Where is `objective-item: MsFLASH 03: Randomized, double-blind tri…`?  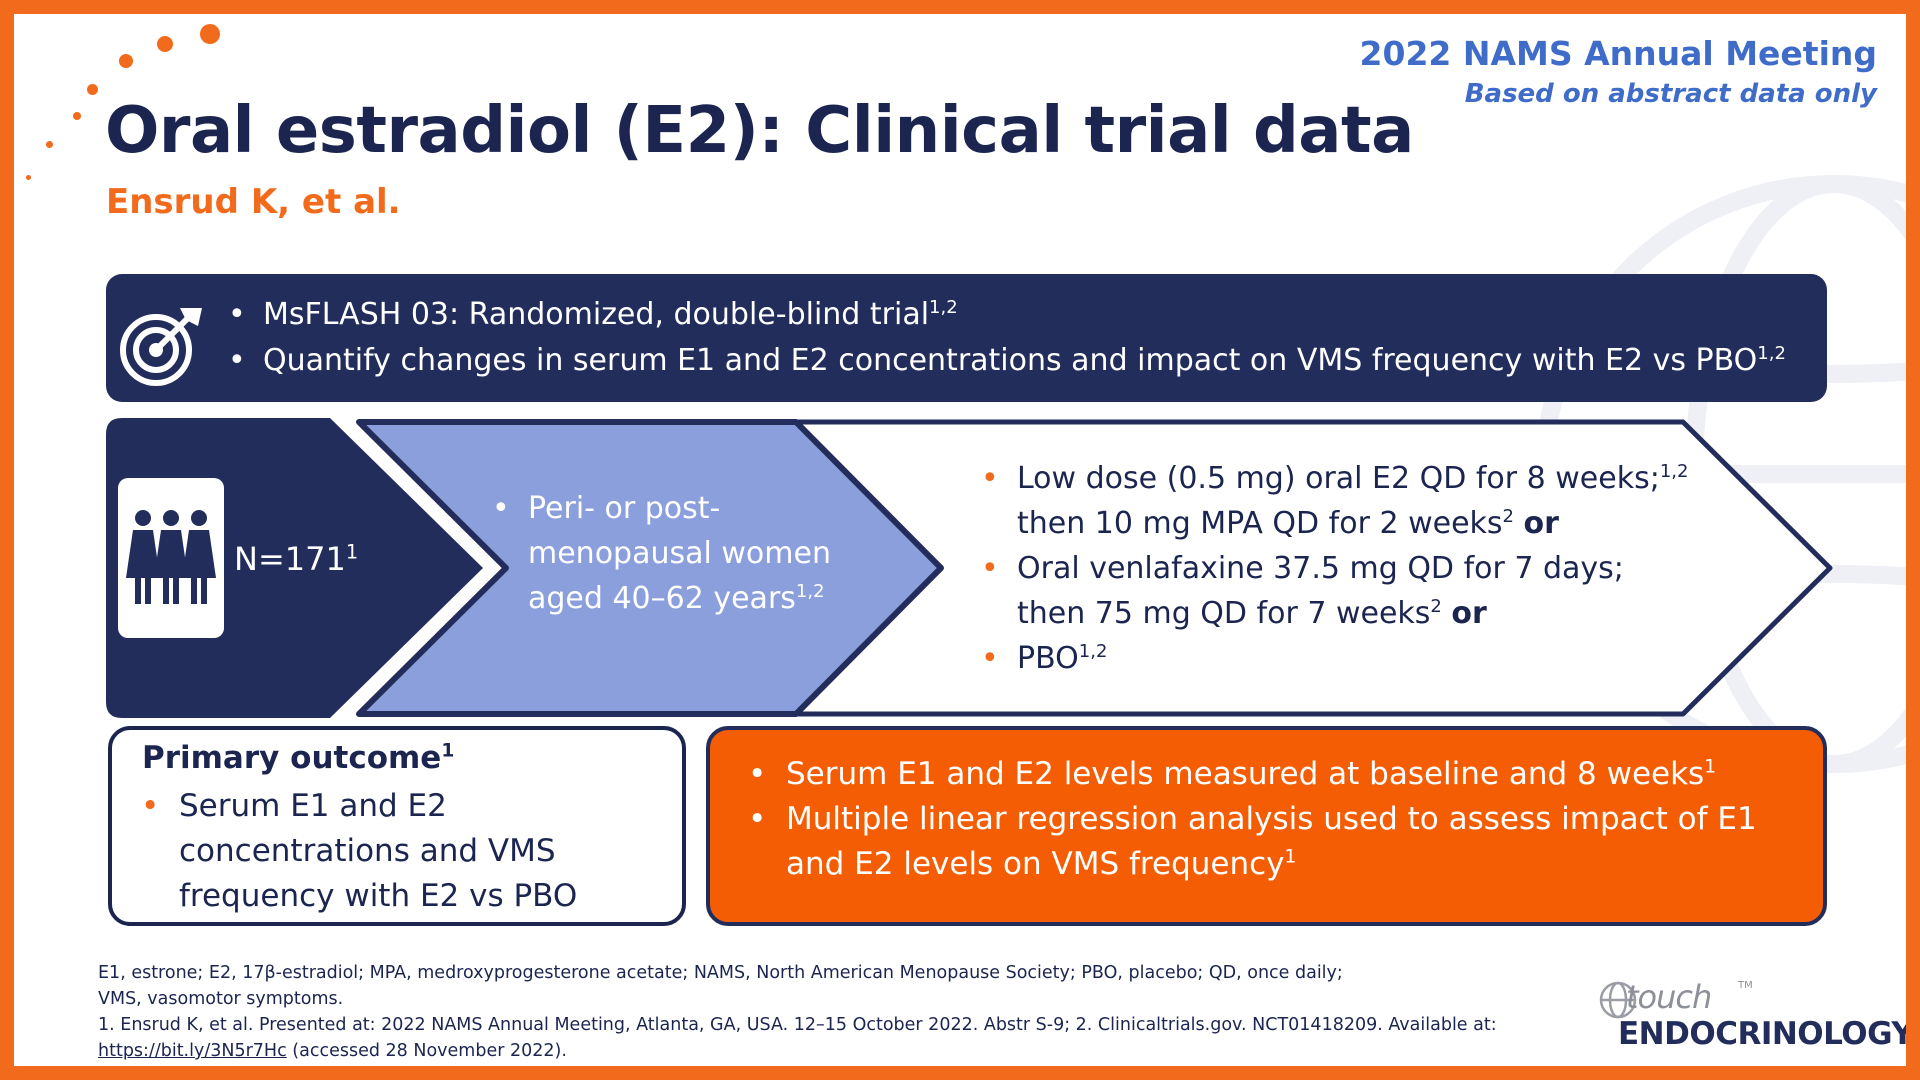
objective-item: MsFLASH 03: Randomized, double-blind tri… is located at coordinates (1007, 315).